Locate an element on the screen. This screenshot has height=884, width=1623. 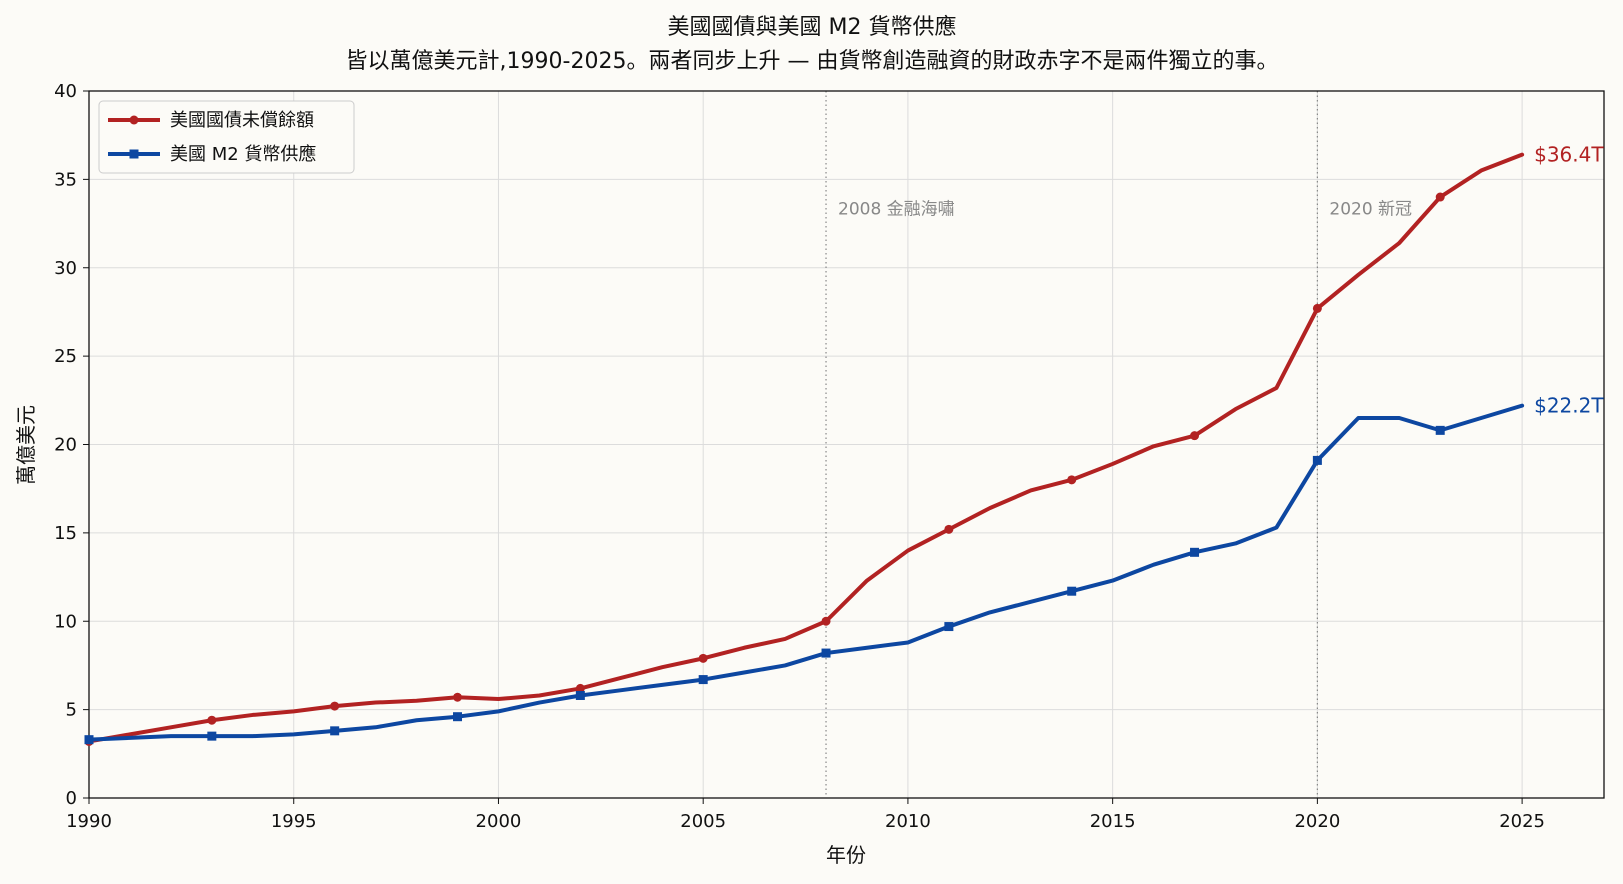
x-tick-label: 2000 is located at coordinates (499, 821).